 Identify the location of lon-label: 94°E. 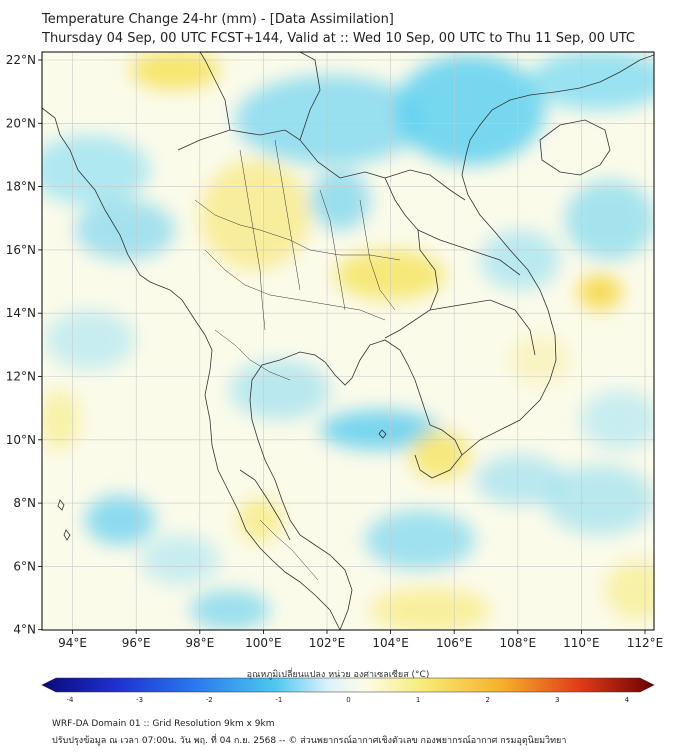
(72, 643).